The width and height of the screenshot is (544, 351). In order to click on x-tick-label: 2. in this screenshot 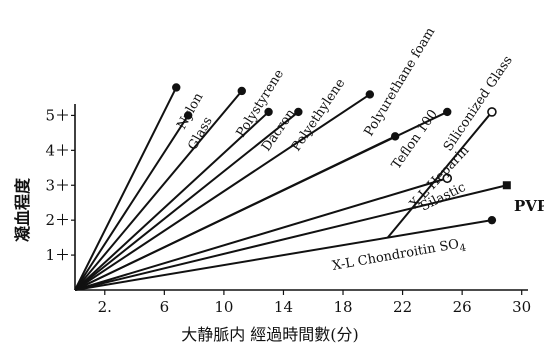, I will do `click(105, 307)`.